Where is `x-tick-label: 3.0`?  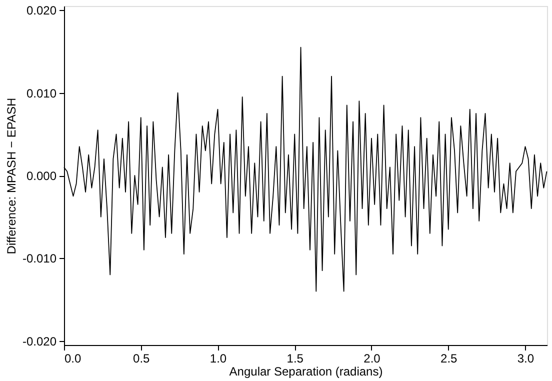 x-tick-label: 3.0 is located at coordinates (525, 359).